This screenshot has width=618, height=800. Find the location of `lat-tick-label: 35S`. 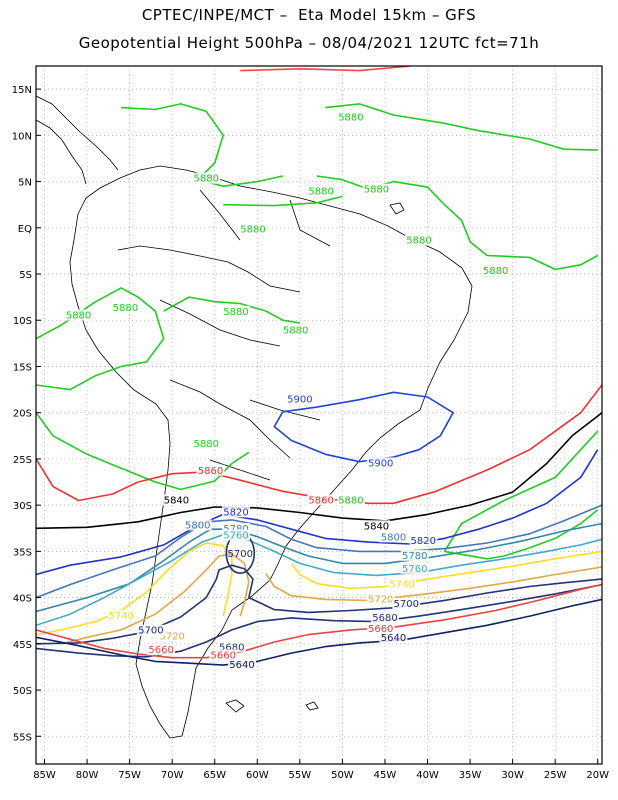

lat-tick-label: 35S is located at coordinates (22, 552).